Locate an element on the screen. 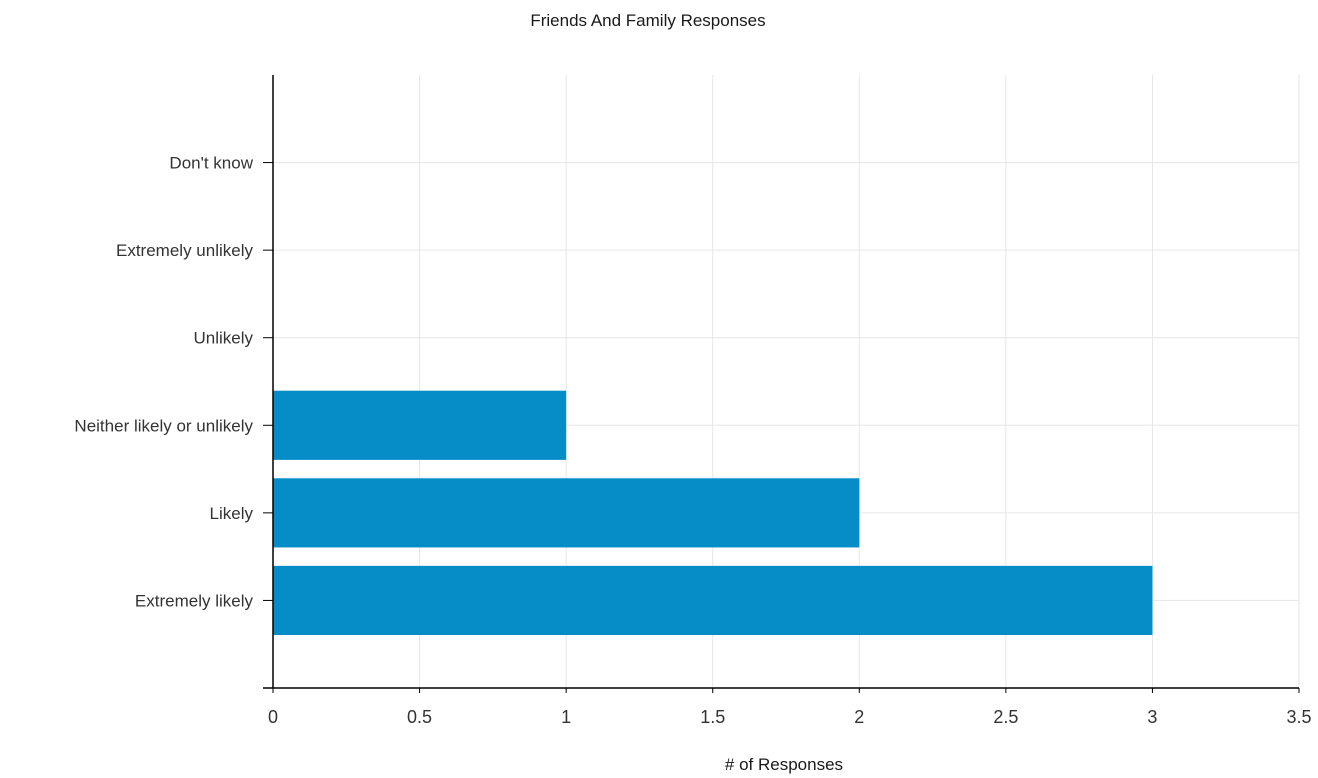 The height and width of the screenshot is (778, 1318). x-tick-label: 2 is located at coordinates (859, 717).